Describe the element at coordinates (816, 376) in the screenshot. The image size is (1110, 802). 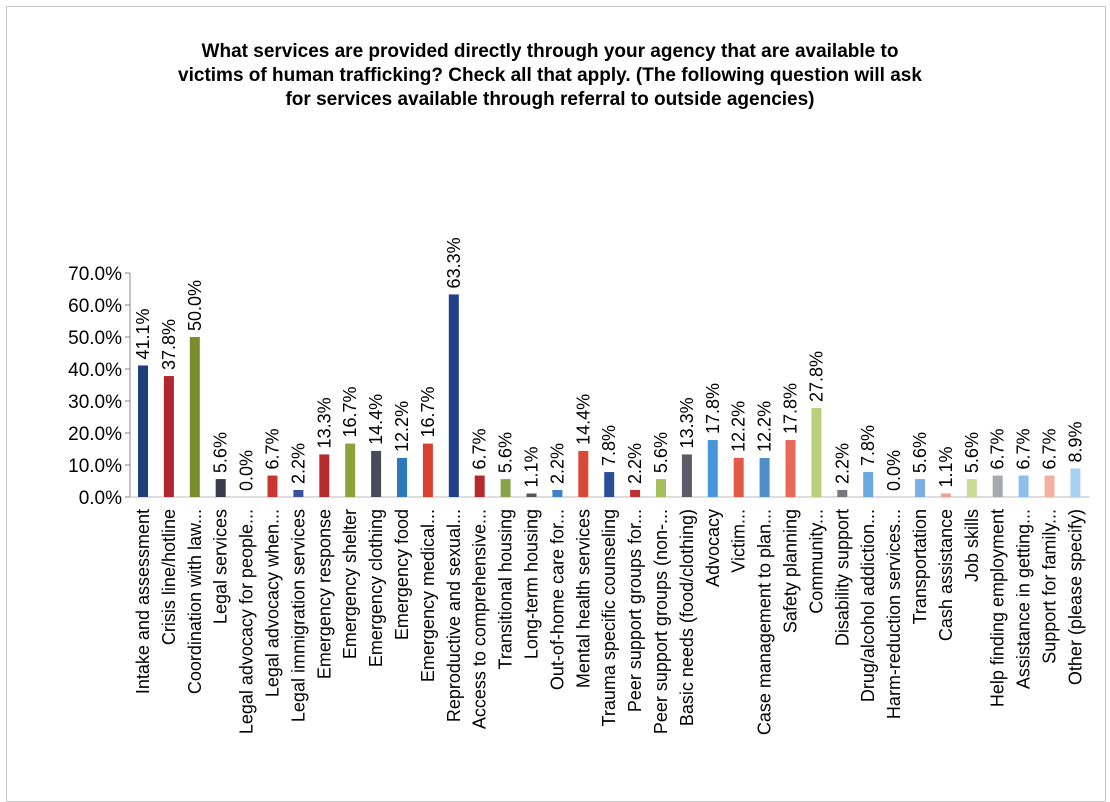
I see `data-label: 27.8%` at that location.